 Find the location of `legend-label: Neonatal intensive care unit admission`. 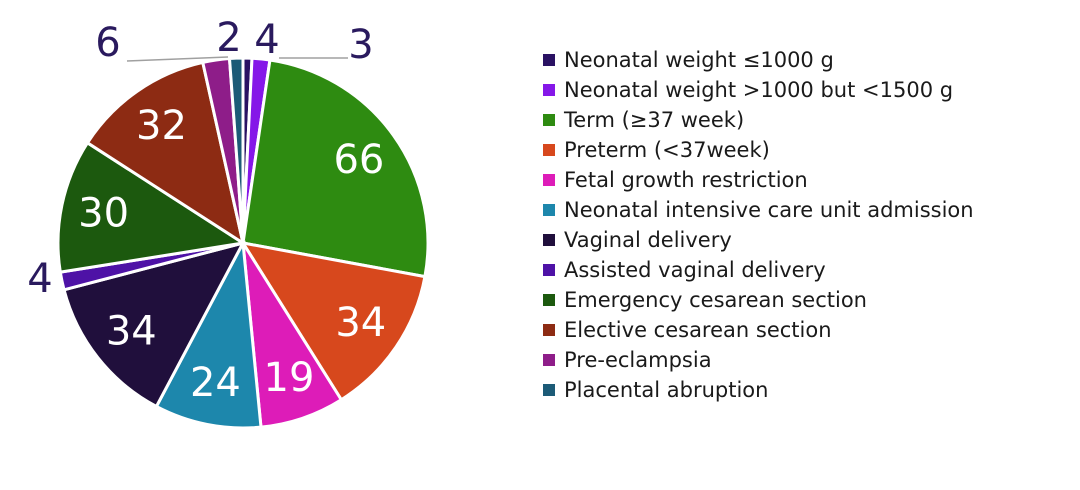

legend-label: Neonatal intensive care unit admission is located at coordinates (769, 210).